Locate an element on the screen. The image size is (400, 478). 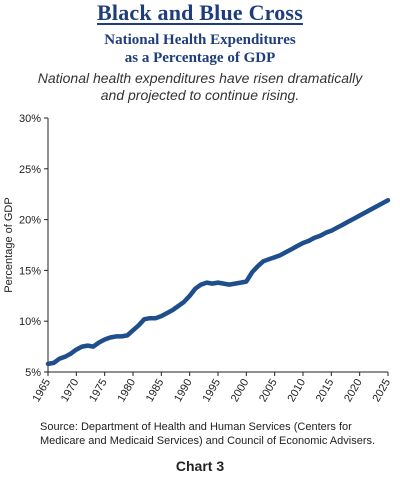
x-tick-label: 1965 is located at coordinates (41, 390).